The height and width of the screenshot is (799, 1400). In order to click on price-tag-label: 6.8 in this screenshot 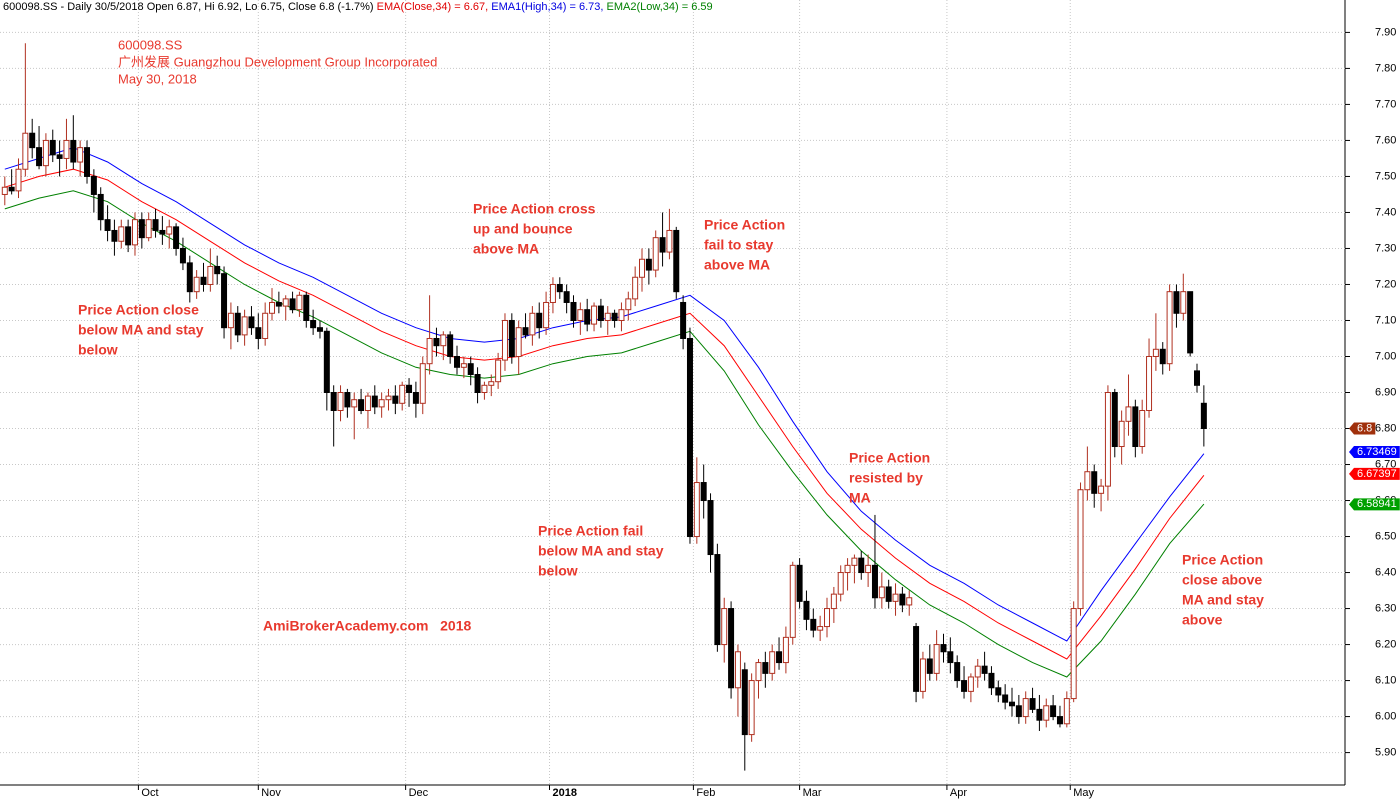, I will do `click(1364, 428)`.